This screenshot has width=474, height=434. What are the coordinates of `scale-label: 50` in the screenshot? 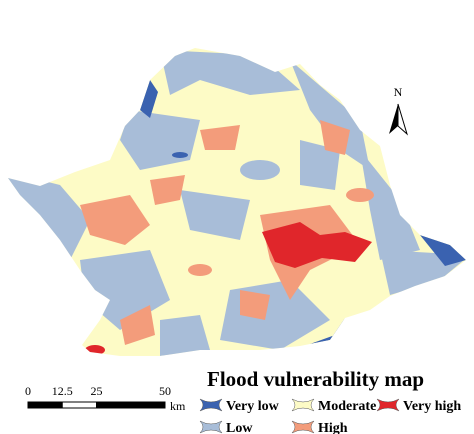 It's located at (165, 391).